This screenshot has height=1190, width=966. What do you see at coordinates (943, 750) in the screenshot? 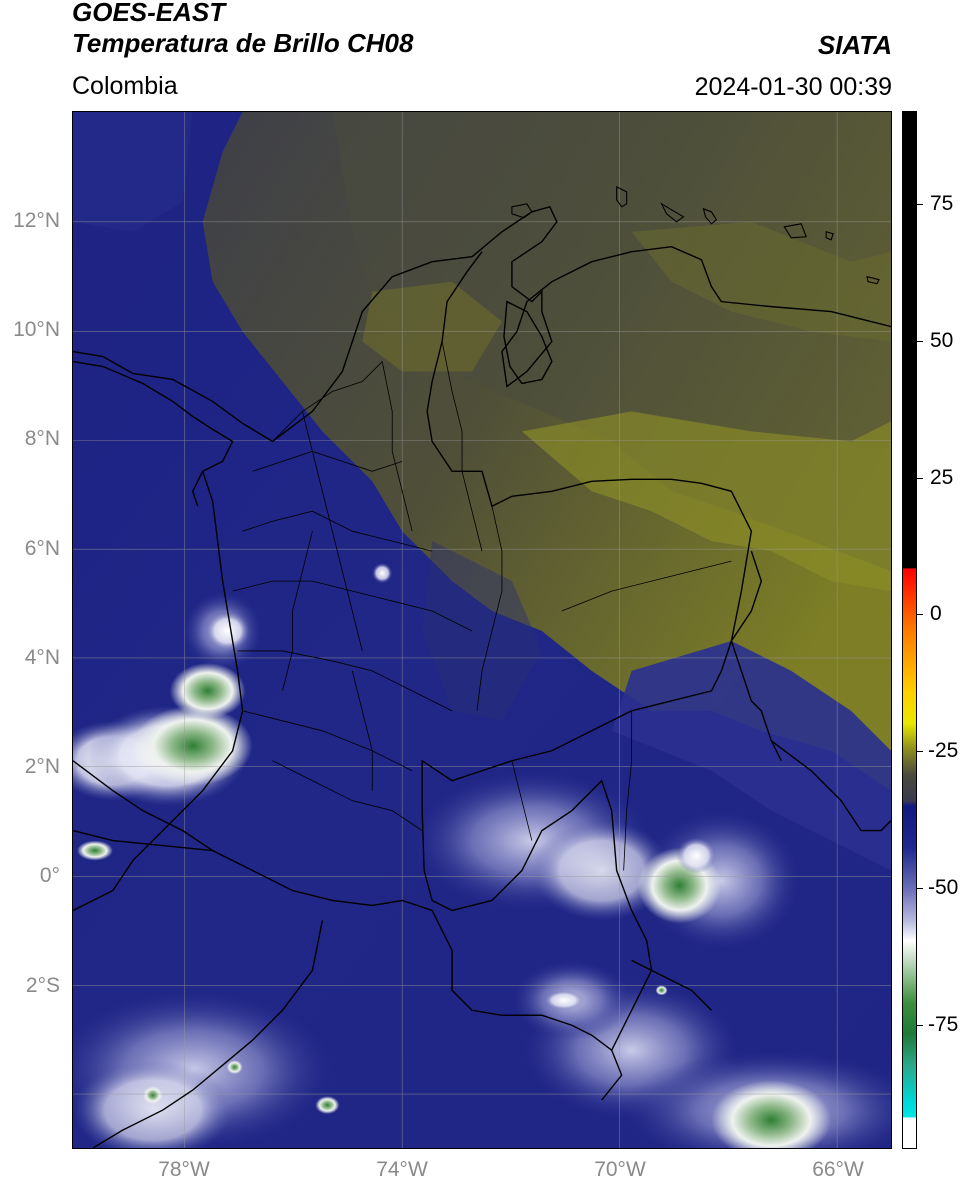
I see `colorbar-label-neg25: -25` at bounding box center [943, 750].